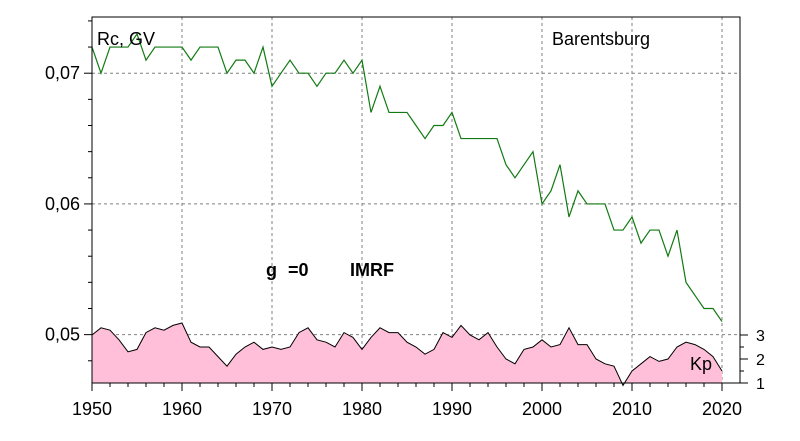  Describe the element at coordinates (62, 73) in the screenshot. I see `y-tick-label: 0,07` at that location.